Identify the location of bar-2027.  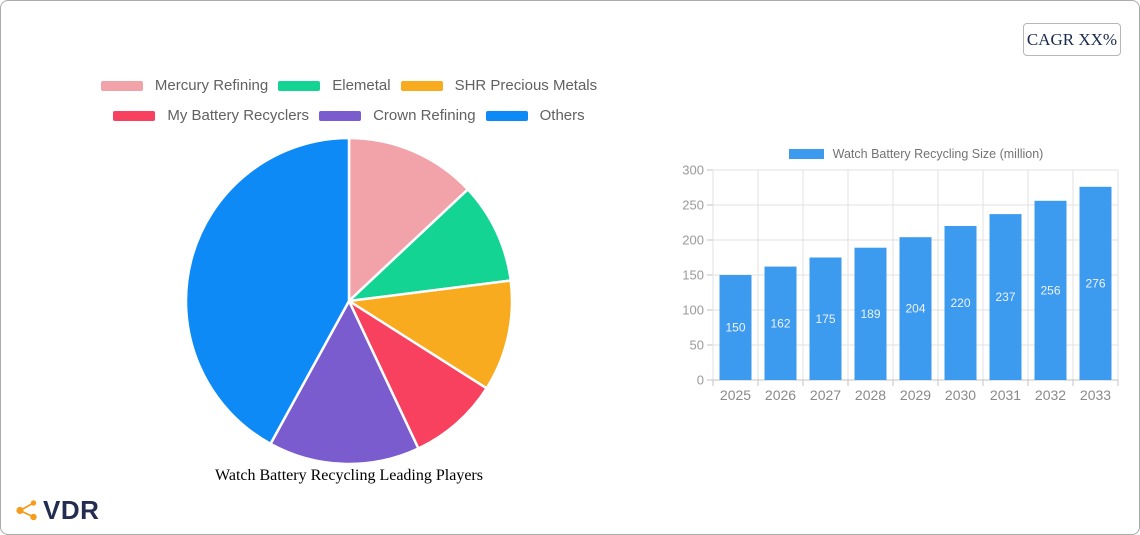
(825, 319).